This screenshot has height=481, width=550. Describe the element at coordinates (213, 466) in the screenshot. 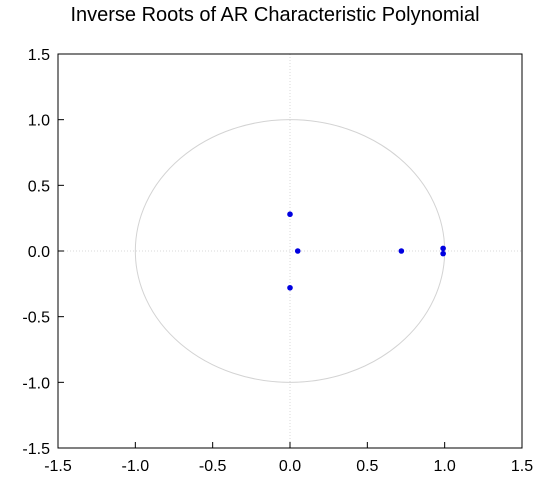

I see `x-tick-label: -0.5` at that location.